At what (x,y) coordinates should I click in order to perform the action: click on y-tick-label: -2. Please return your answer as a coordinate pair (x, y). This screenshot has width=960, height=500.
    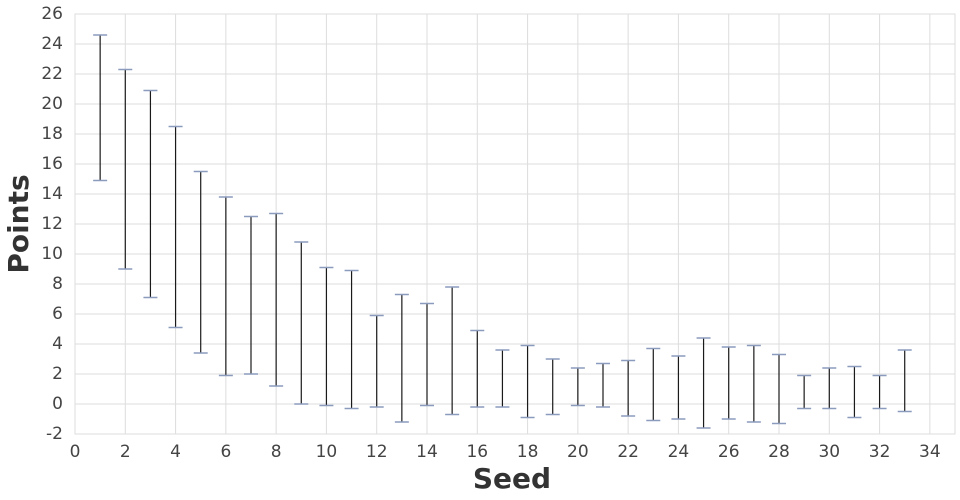
    Looking at the image, I should click on (54, 434).